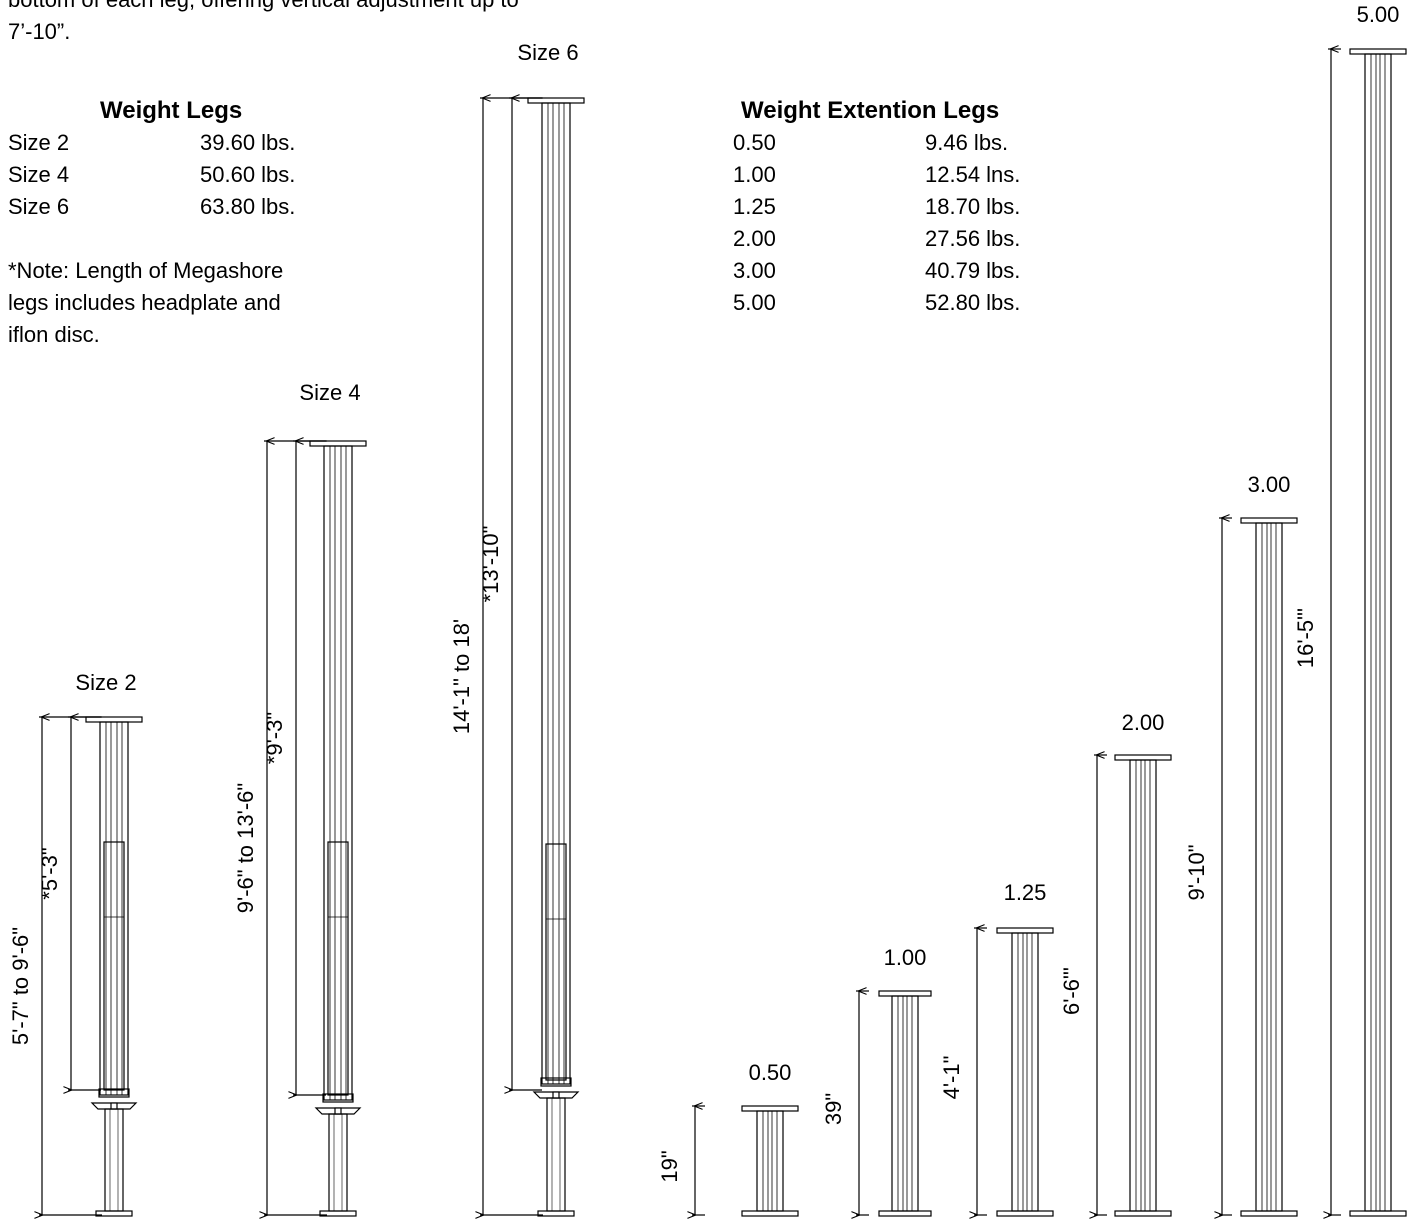 The height and width of the screenshot is (1220, 1409). I want to click on leg-size-label: Size 2, so click(105, 682).